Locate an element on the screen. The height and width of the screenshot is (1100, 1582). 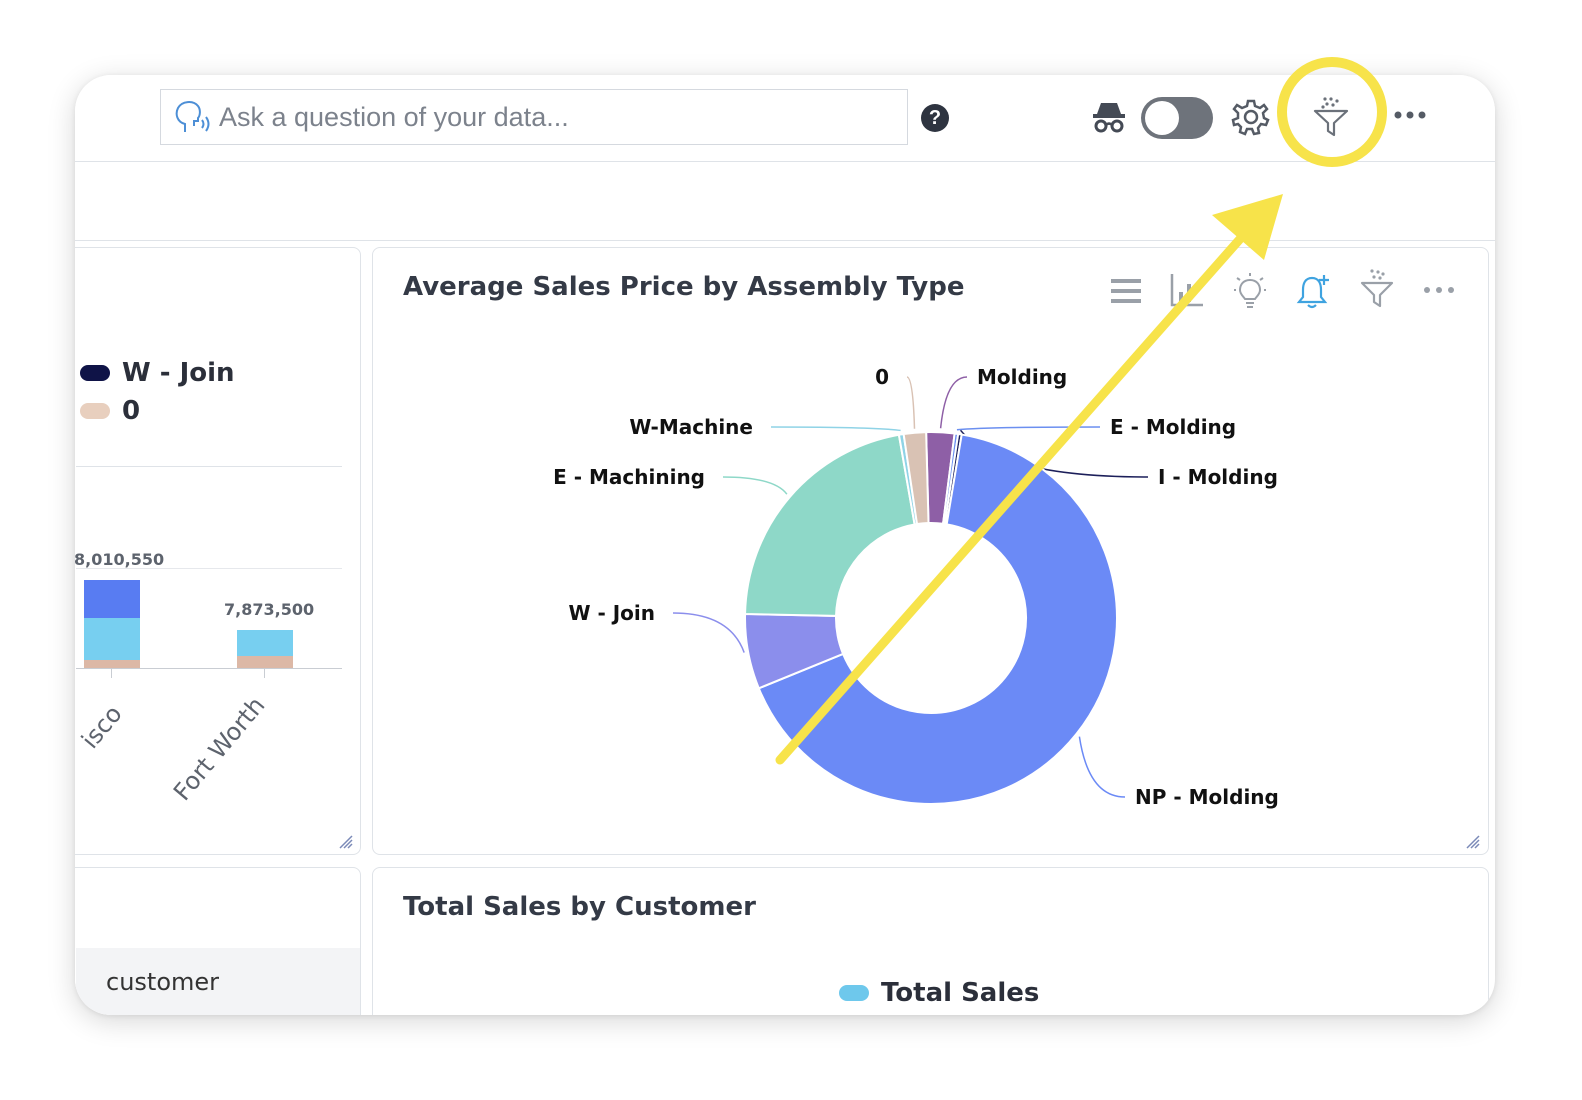
legend-item-w-join: W - Join is located at coordinates (157, 373).